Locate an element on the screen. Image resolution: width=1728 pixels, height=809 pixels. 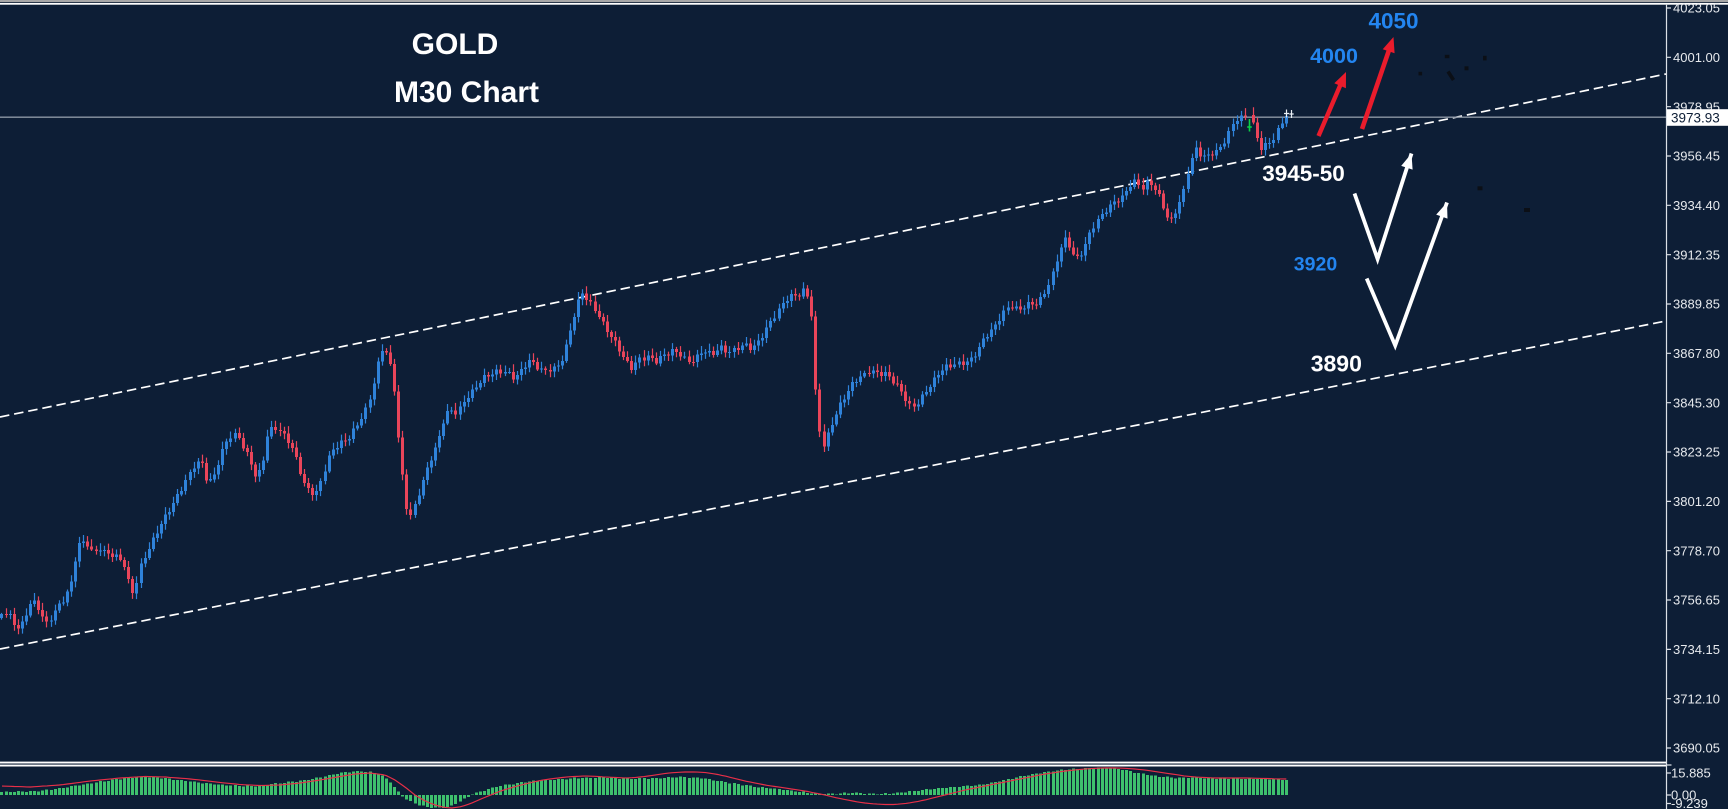
svg-text: 15.885 is located at coordinates (1691, 773).